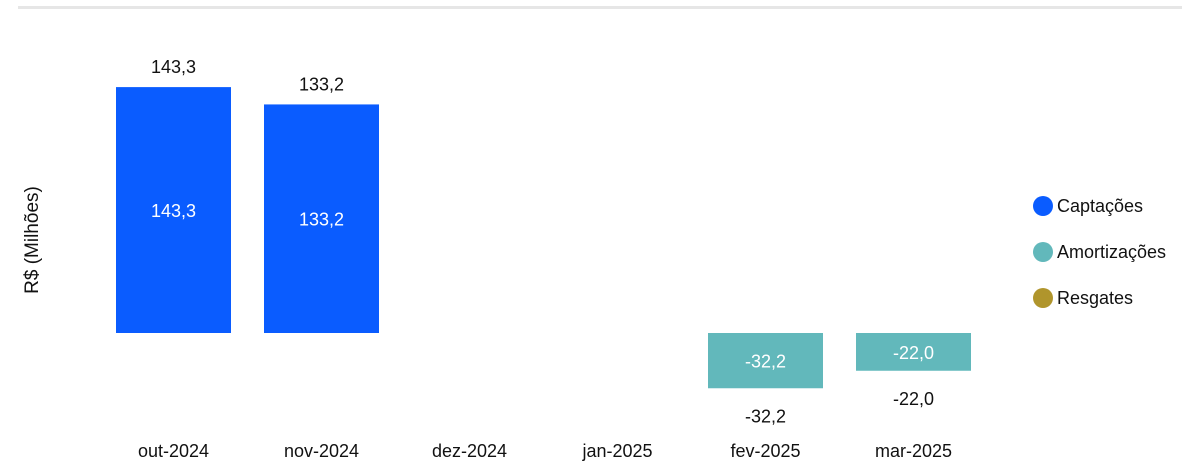  I want to click on bar-total-label: 133,2, so click(321, 84).